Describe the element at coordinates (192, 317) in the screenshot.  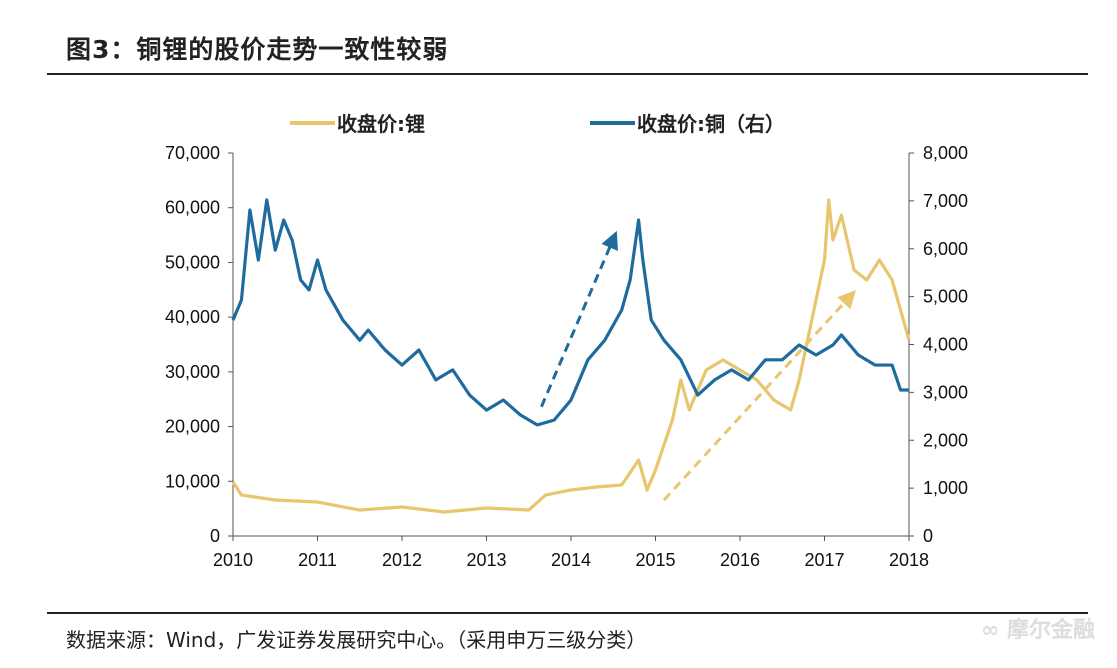
I see `left-tick-label: 40,000` at that location.